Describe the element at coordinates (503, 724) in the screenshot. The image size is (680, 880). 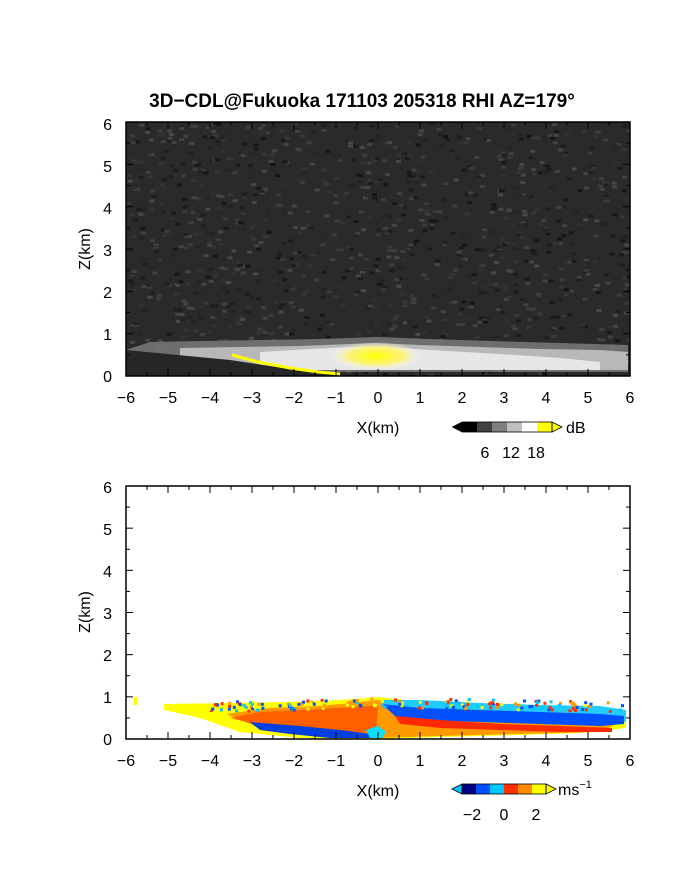
I see `shear-boundary-red` at that location.